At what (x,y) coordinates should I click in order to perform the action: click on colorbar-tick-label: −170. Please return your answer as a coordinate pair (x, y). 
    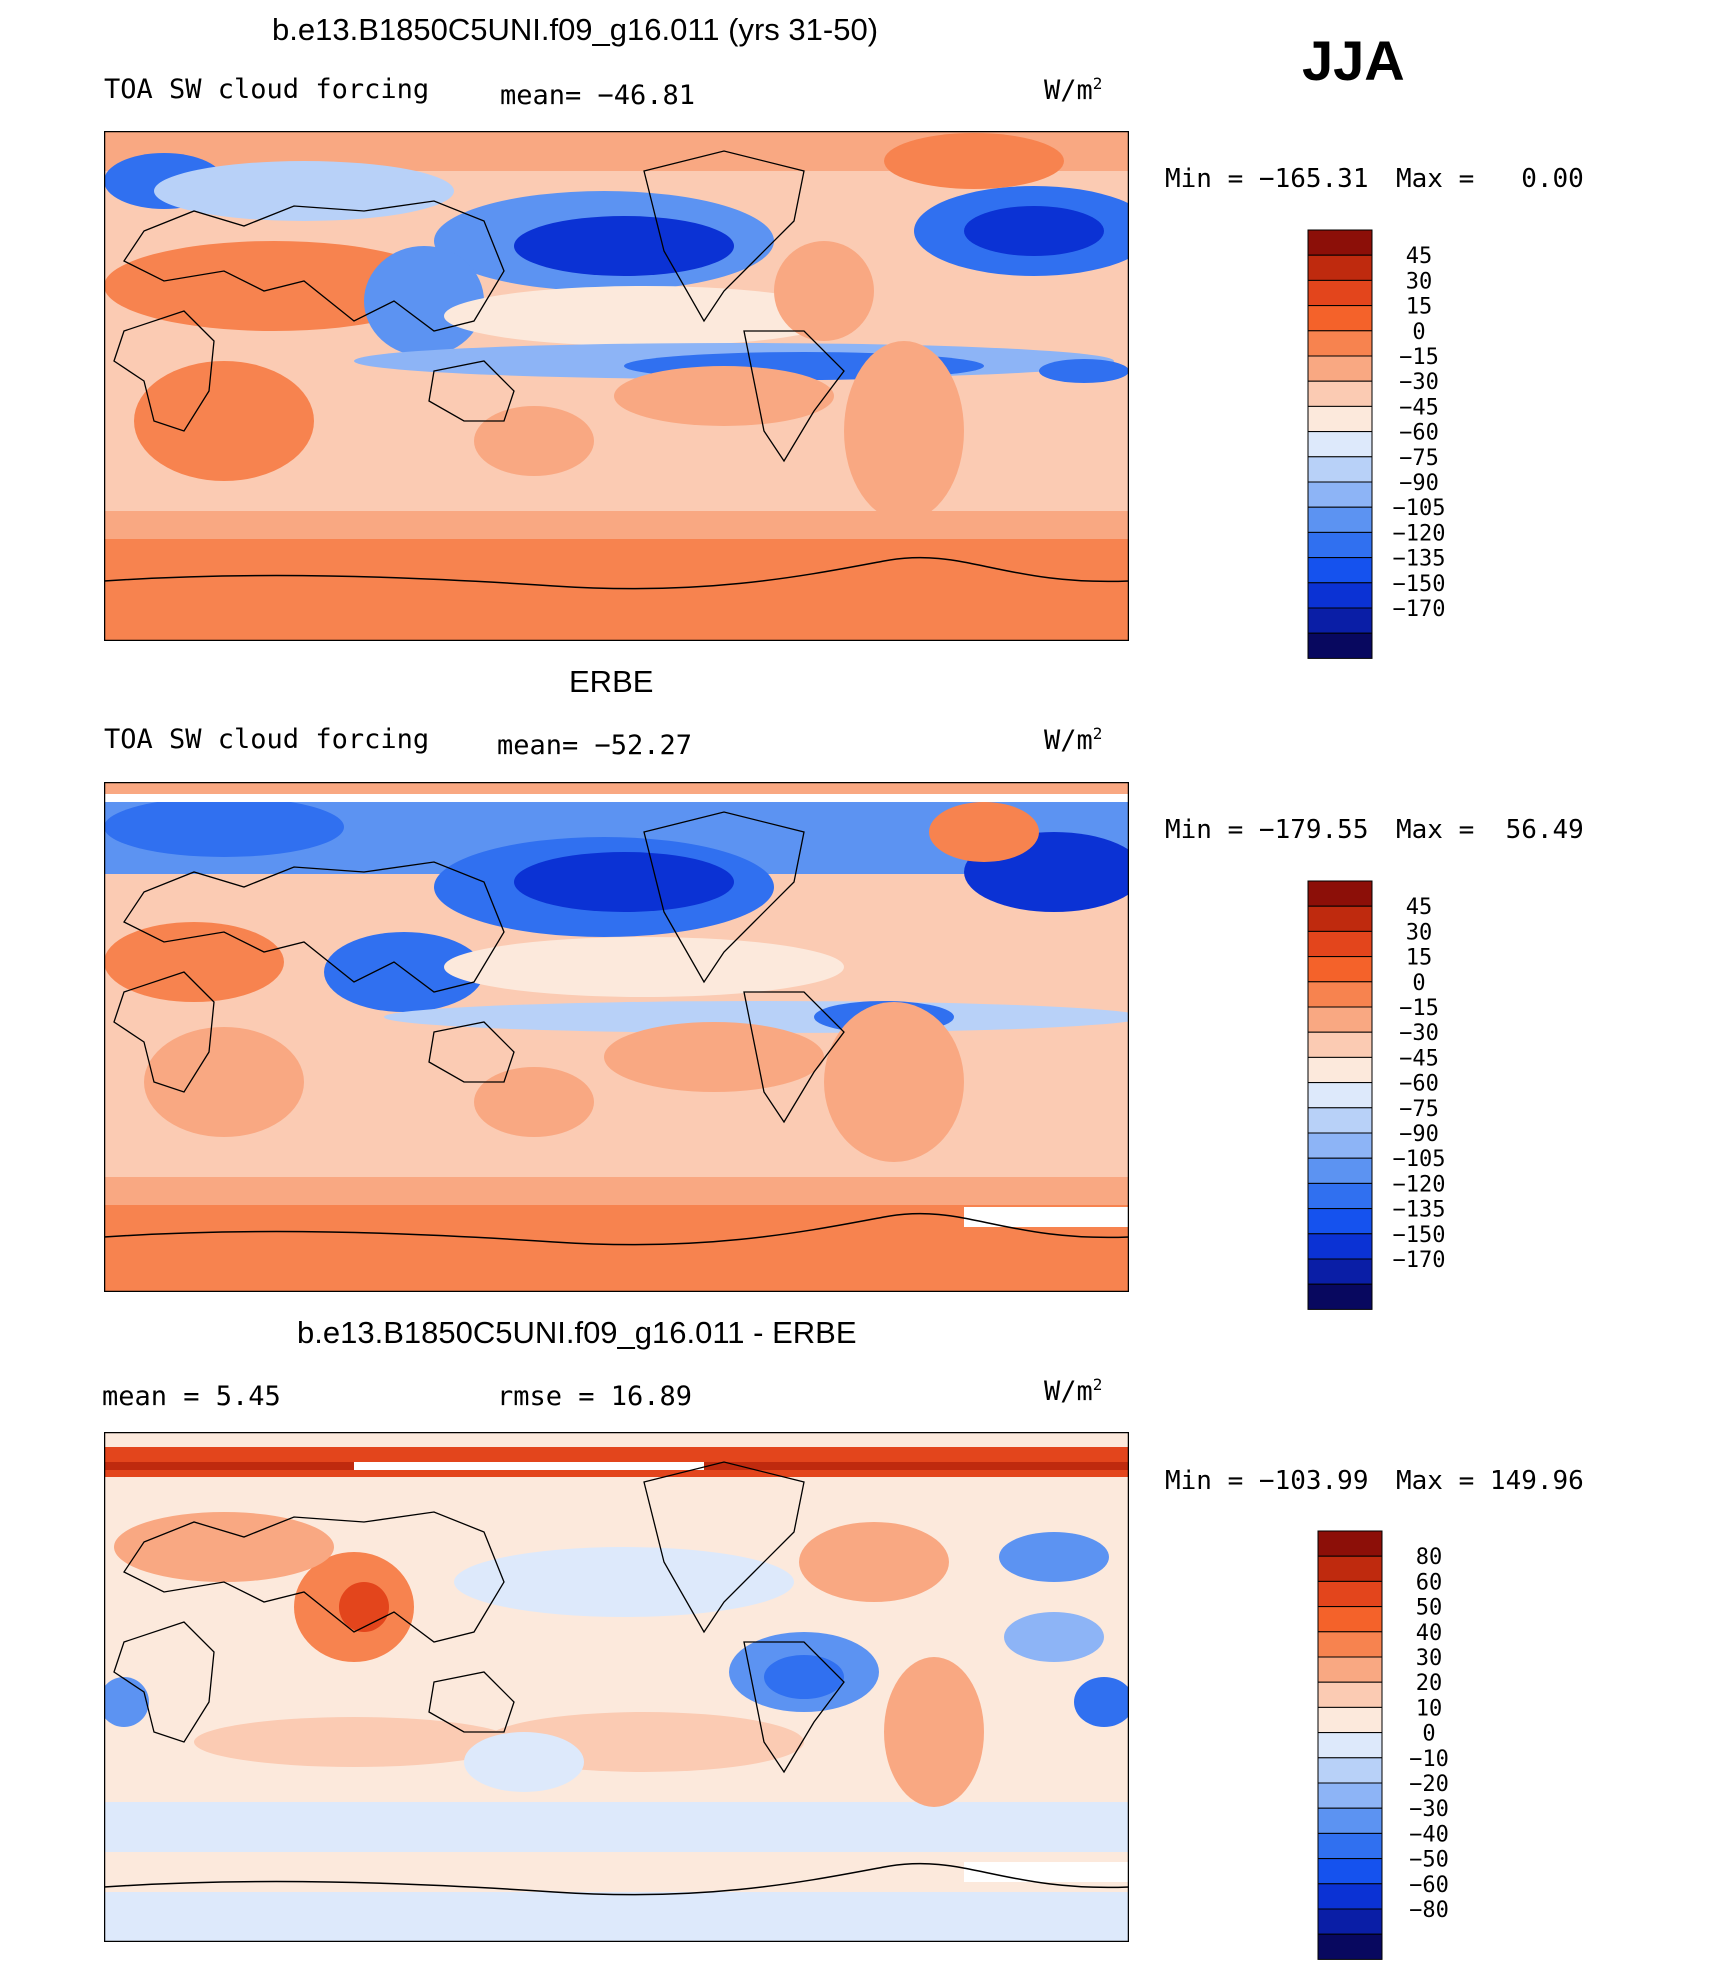
    Looking at the image, I should click on (1419, 609).